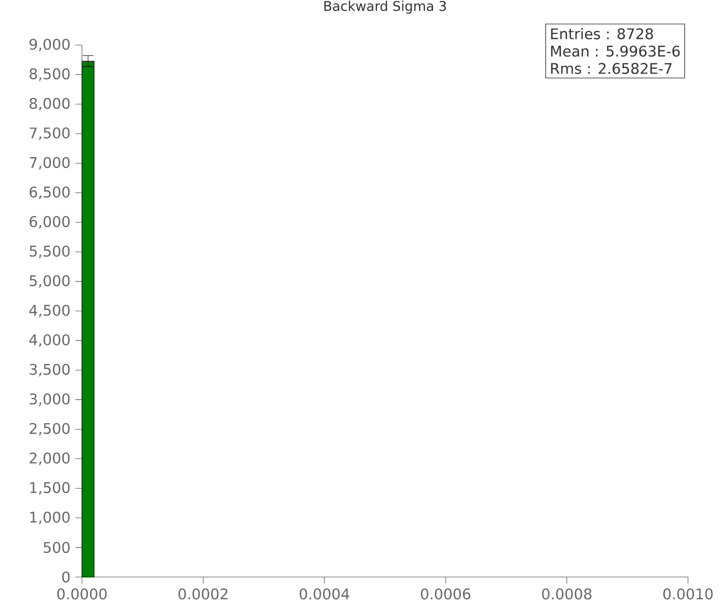  Describe the element at coordinates (567, 594) in the screenshot. I see `x-tick-label: 0.0008` at that location.